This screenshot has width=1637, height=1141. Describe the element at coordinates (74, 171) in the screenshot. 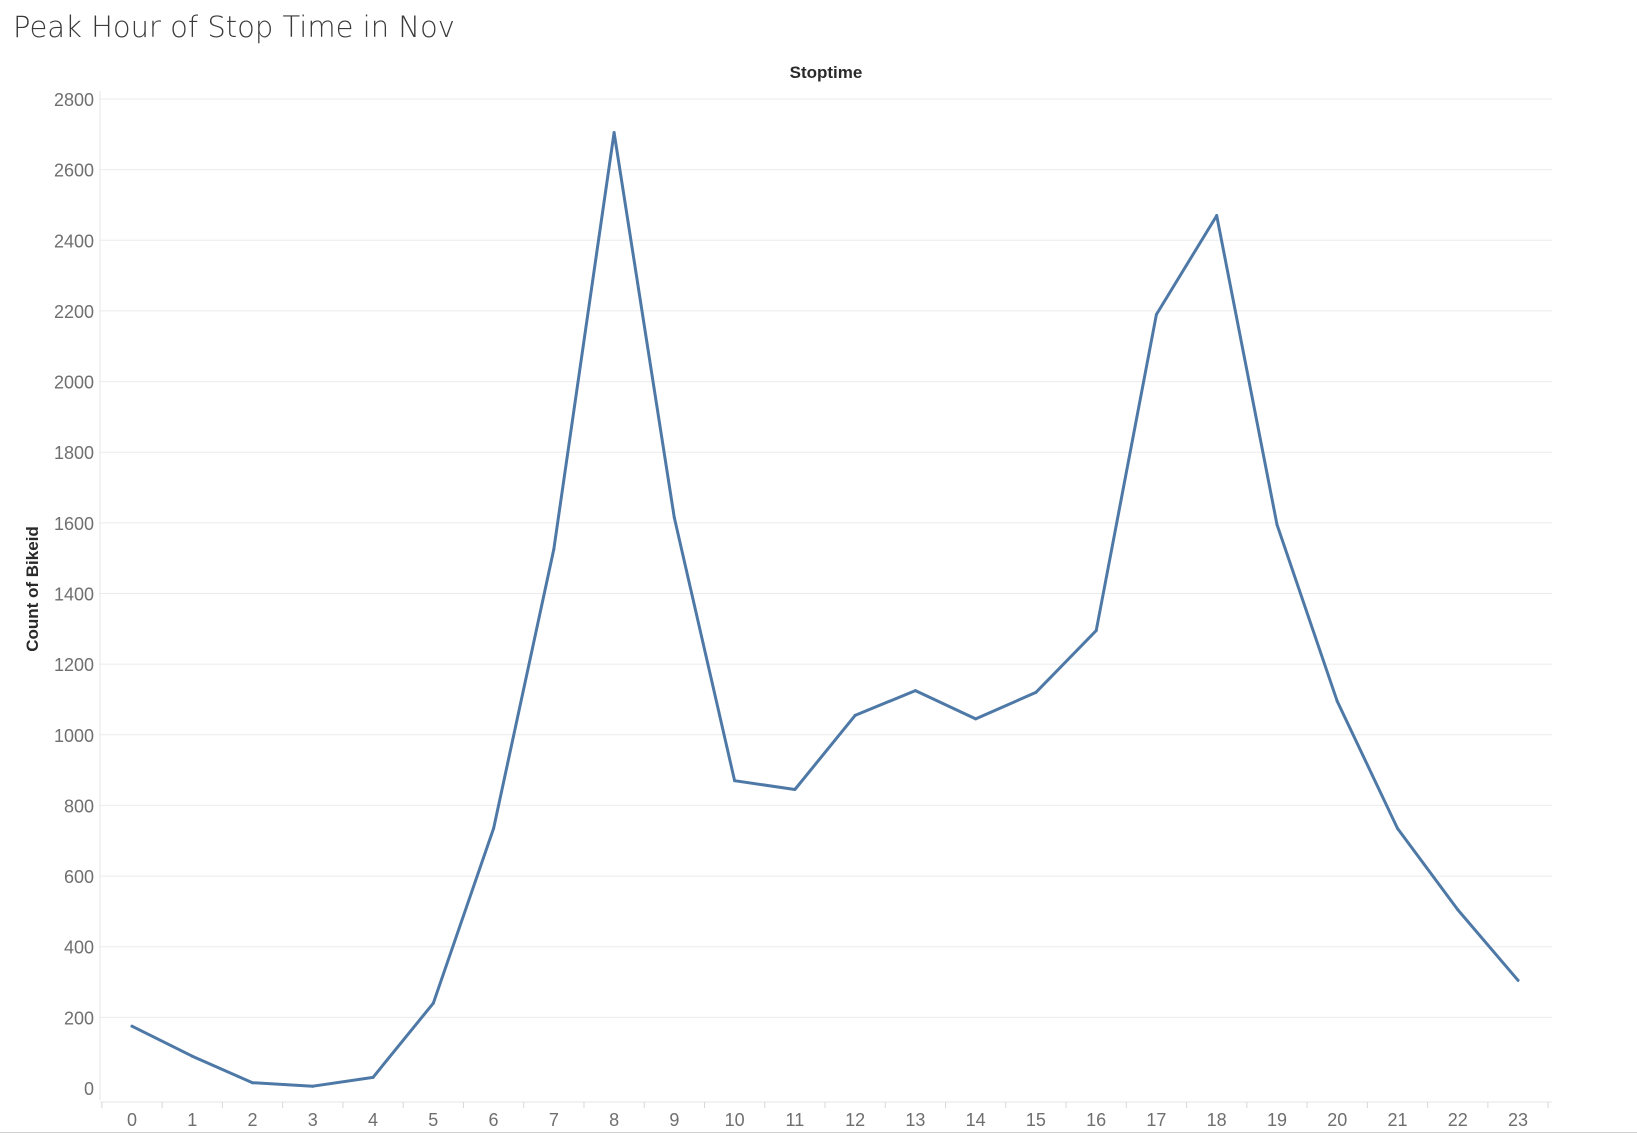

I see `y-tick-label: 2600` at that location.